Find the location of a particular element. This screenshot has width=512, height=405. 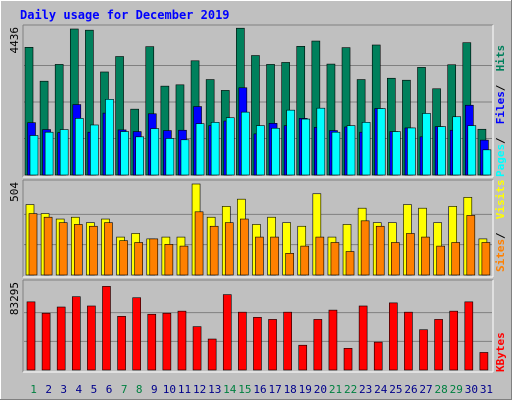

x-tick-label-day-23: 23 is located at coordinates (365, 389).